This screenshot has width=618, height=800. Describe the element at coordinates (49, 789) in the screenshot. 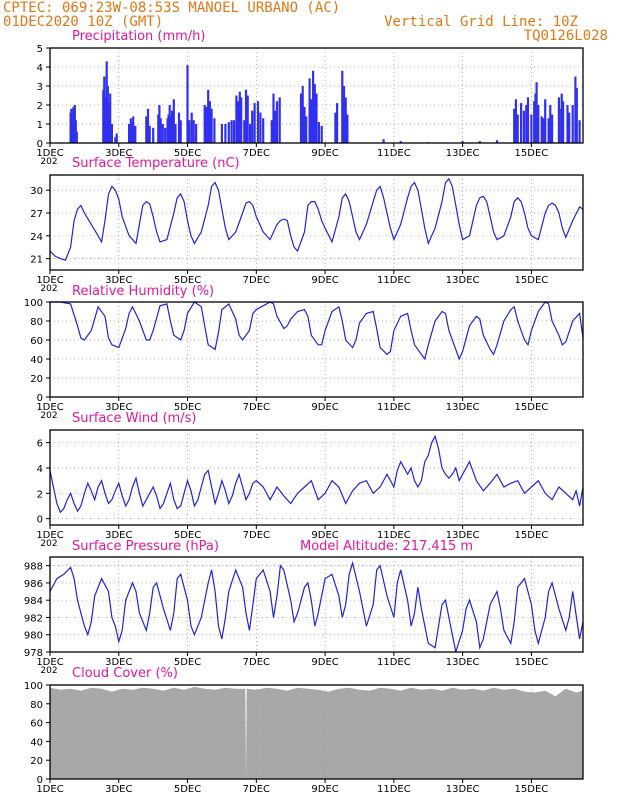

I see `cloud-xtick-label: 1DEC` at that location.